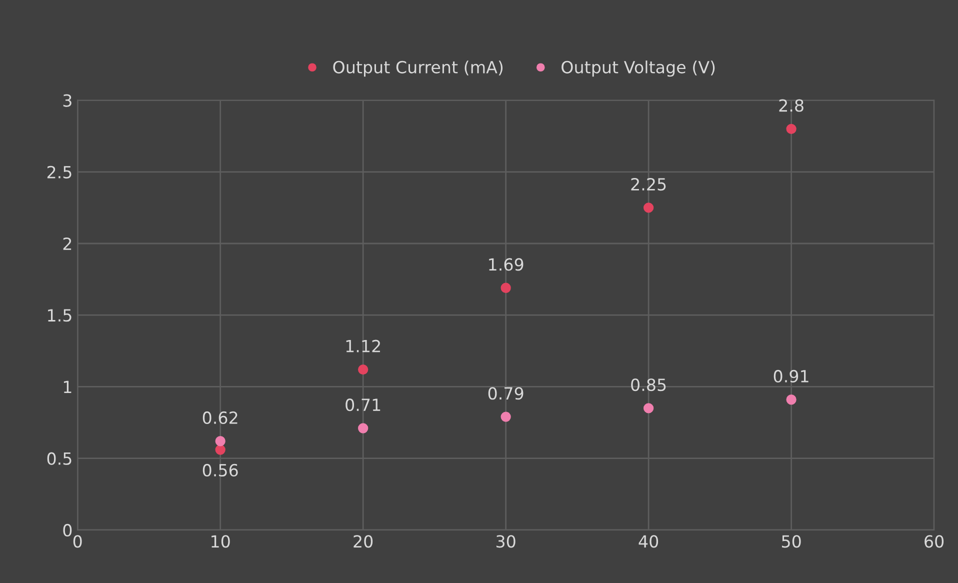 This screenshot has width=958, height=583. I want to click on y-tick-label: 0, so click(67, 530).